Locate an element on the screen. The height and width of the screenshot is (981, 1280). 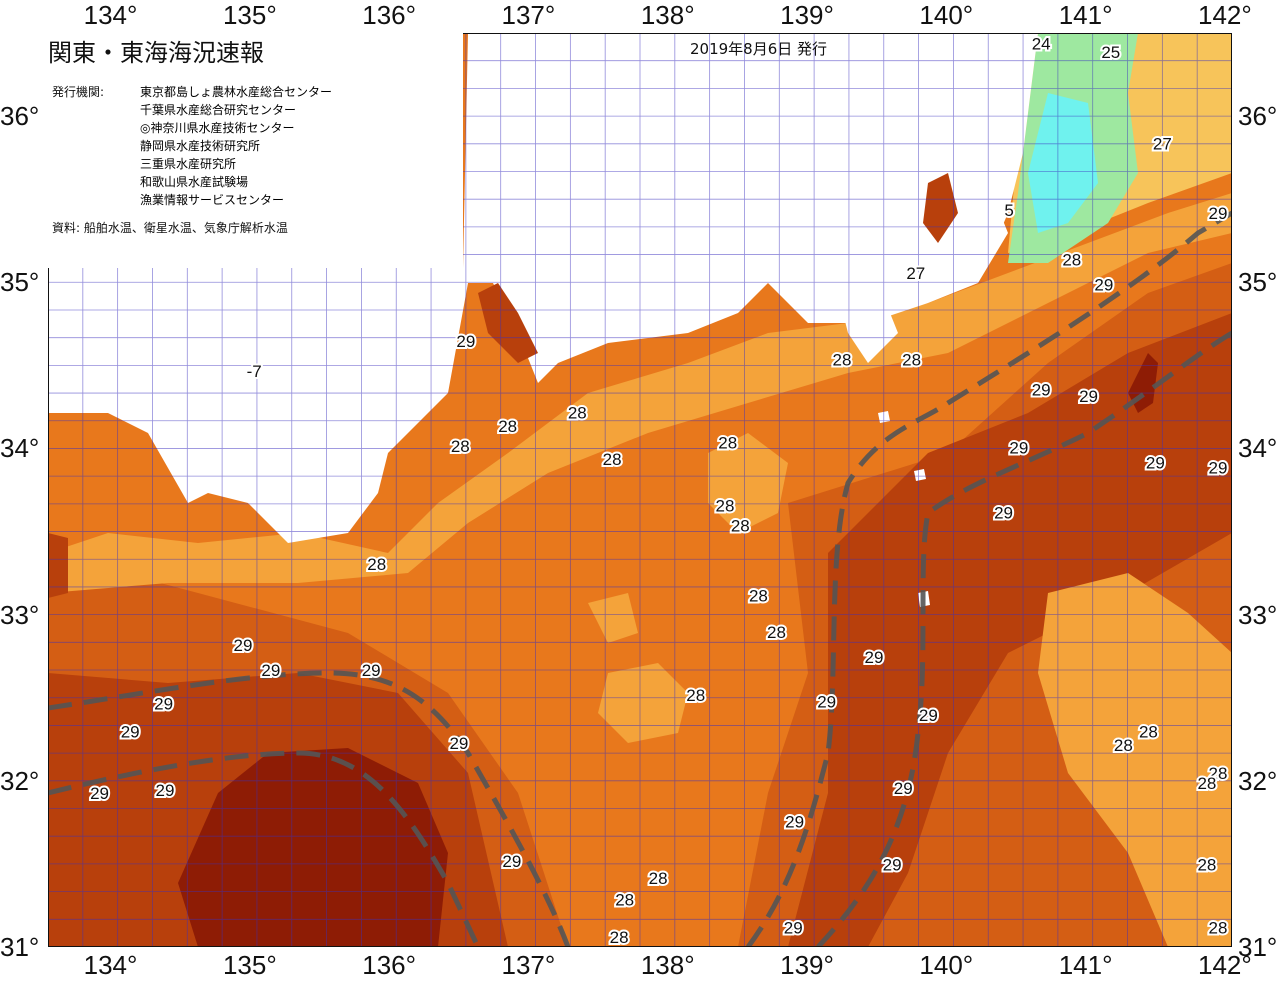
ise-bay is located at coordinates (508, 323).